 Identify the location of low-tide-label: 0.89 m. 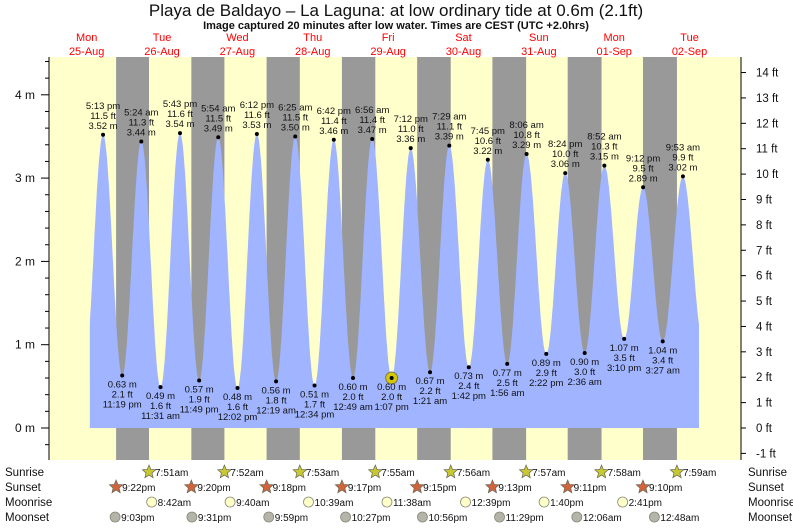
(546, 363).